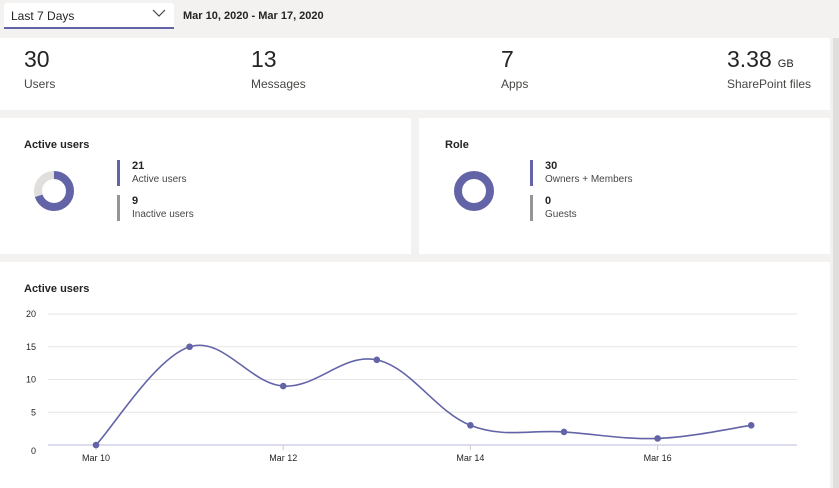 This screenshot has width=839, height=488. What do you see at coordinates (581, 173) in the screenshot?
I see `legend-owners: 30 Owners + Members` at bounding box center [581, 173].